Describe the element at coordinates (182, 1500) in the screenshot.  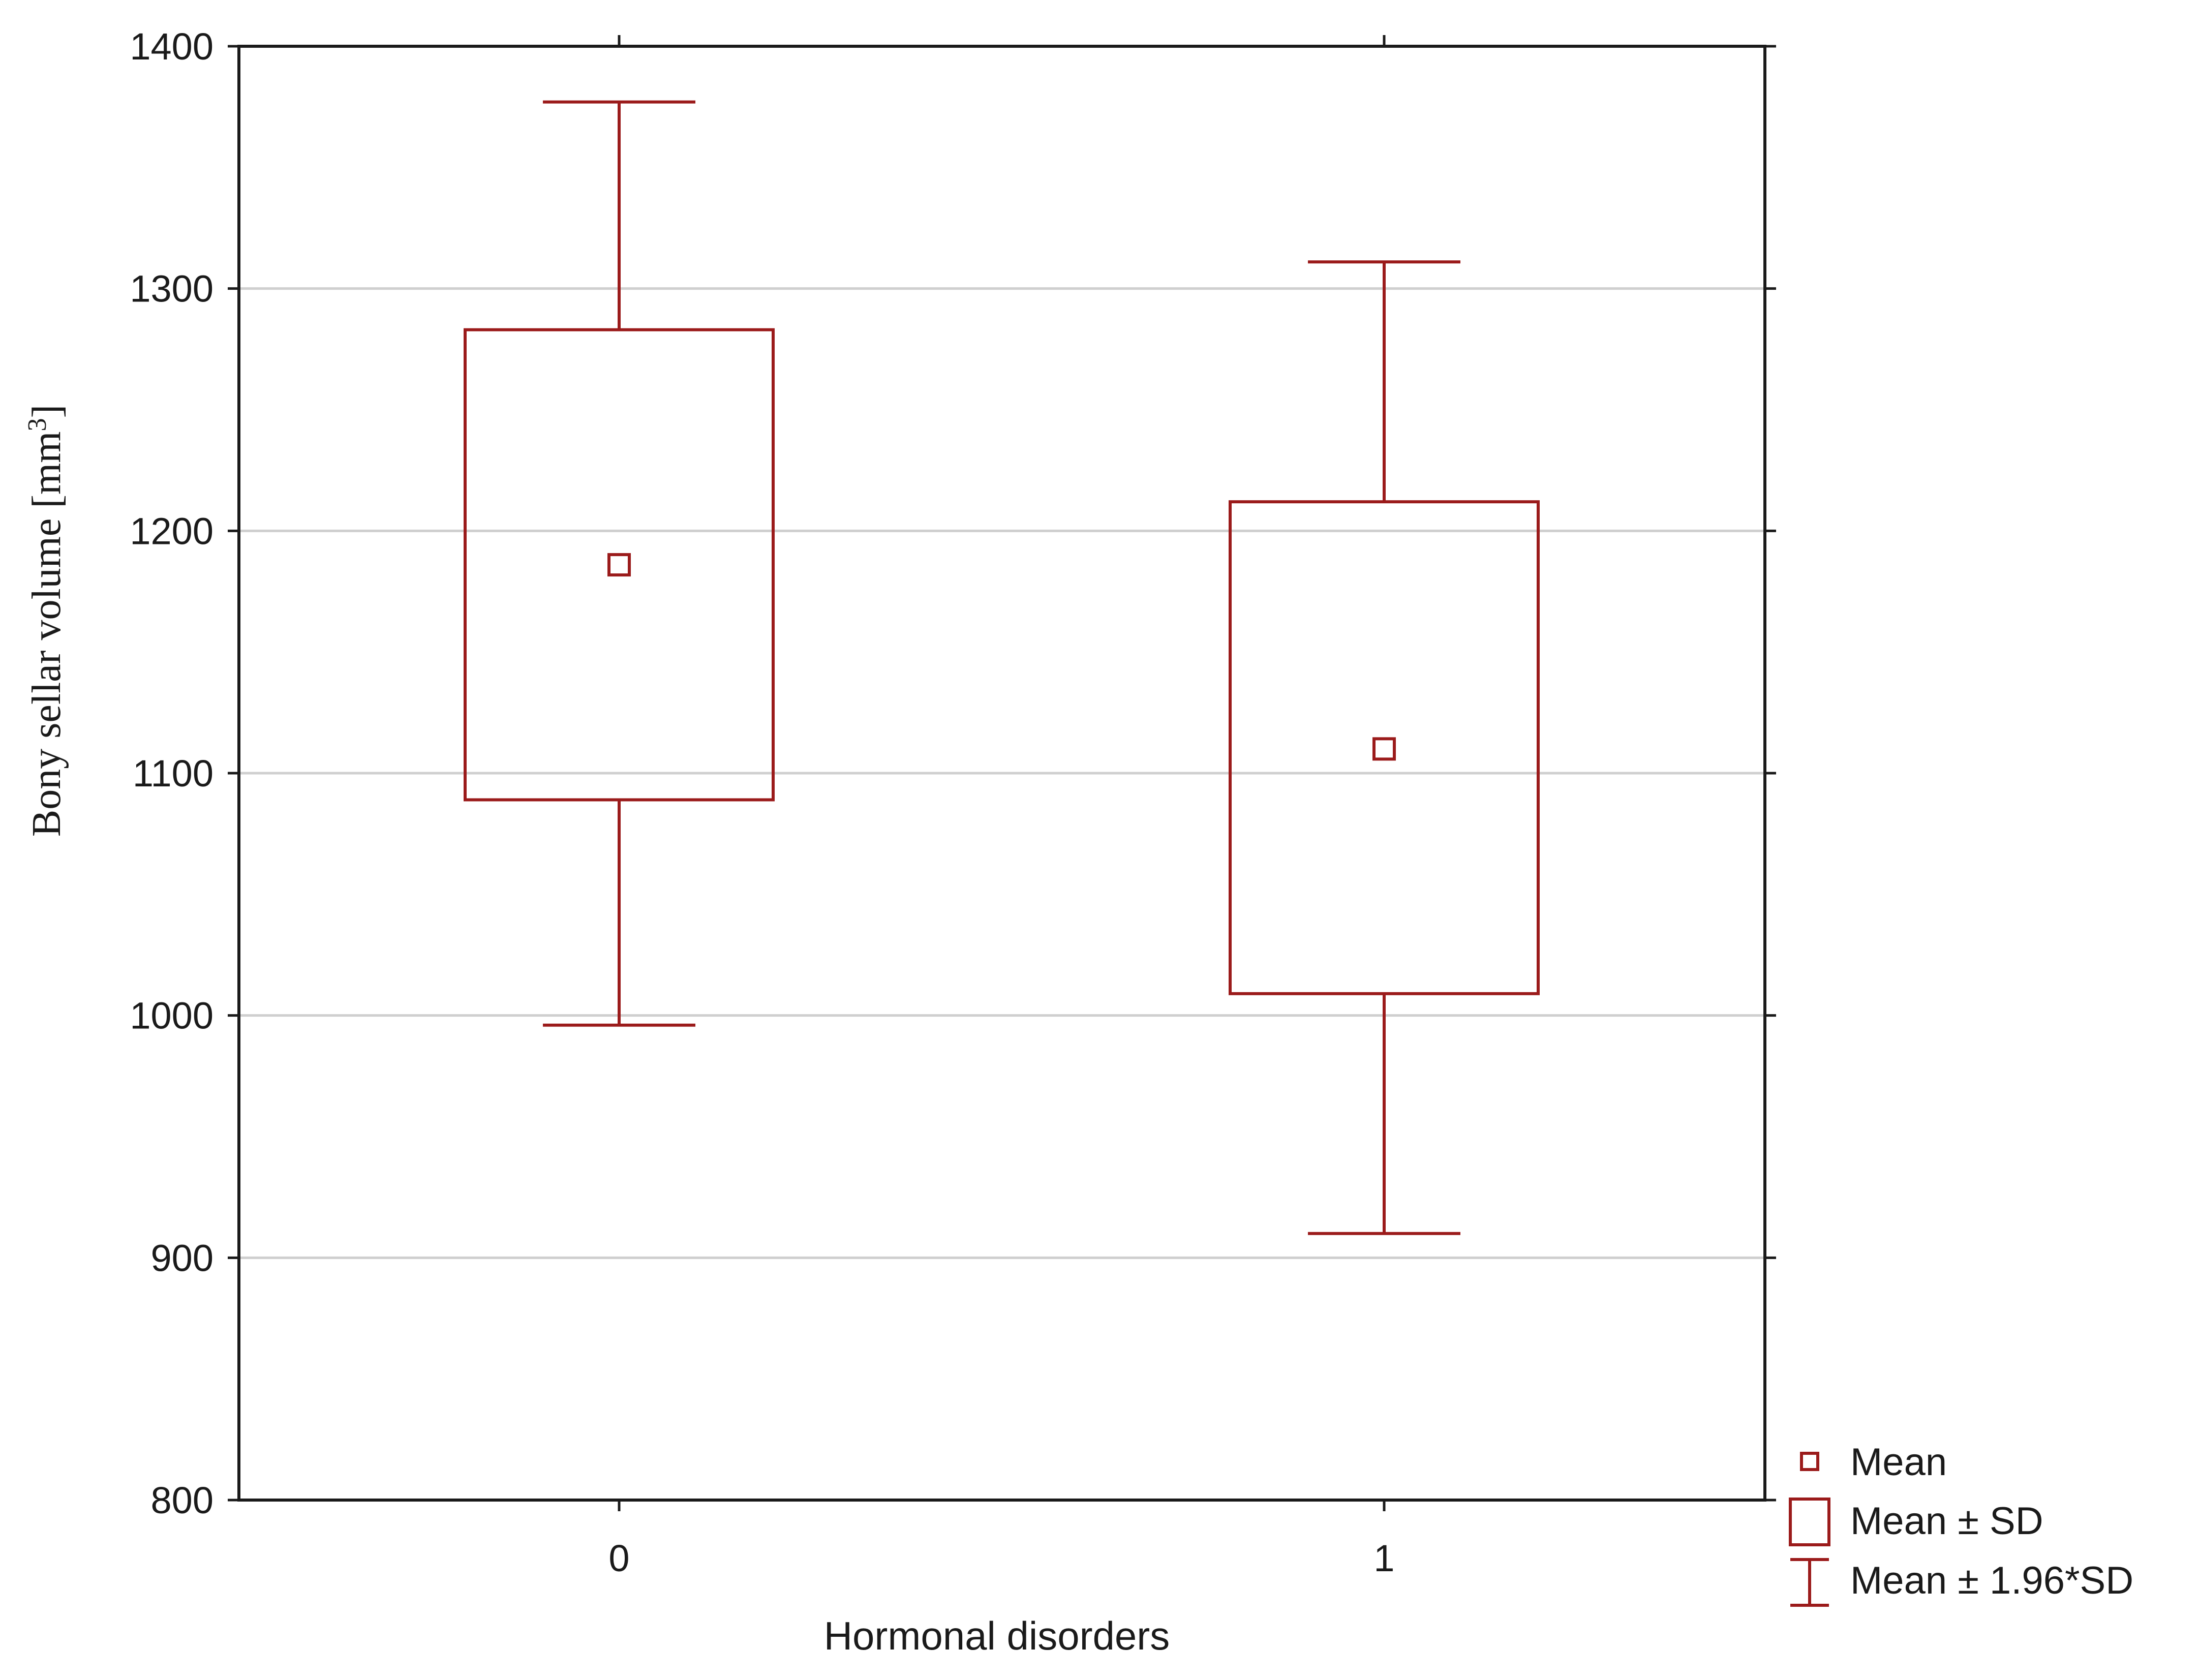
I see `y-tick-label-800: 800` at that location.